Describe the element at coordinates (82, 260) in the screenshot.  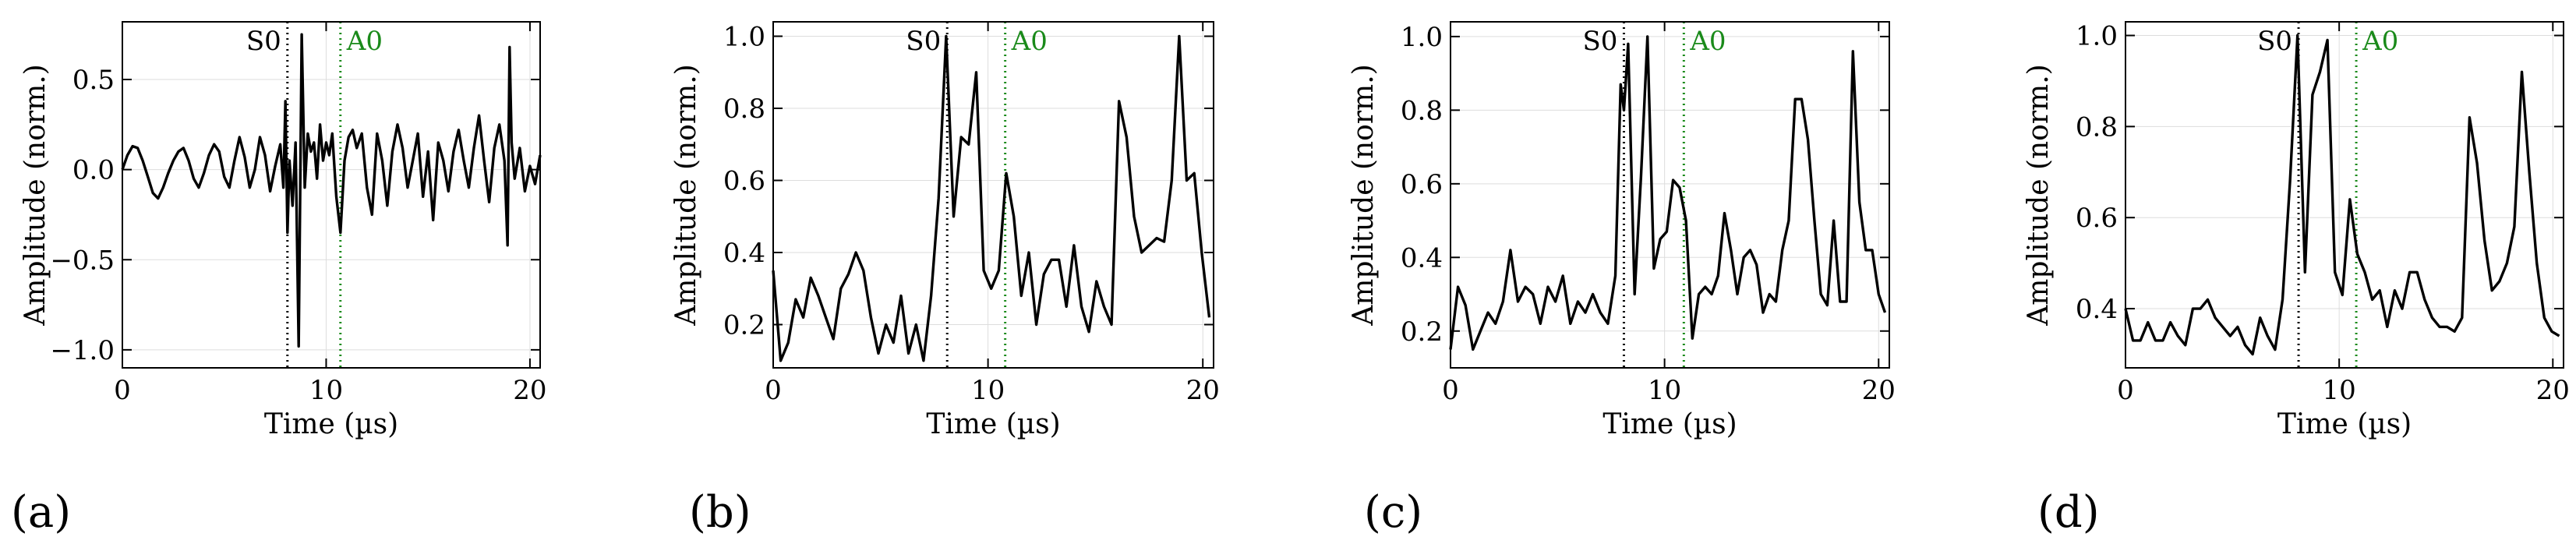
I see `y-tick-label: −0.5` at that location.